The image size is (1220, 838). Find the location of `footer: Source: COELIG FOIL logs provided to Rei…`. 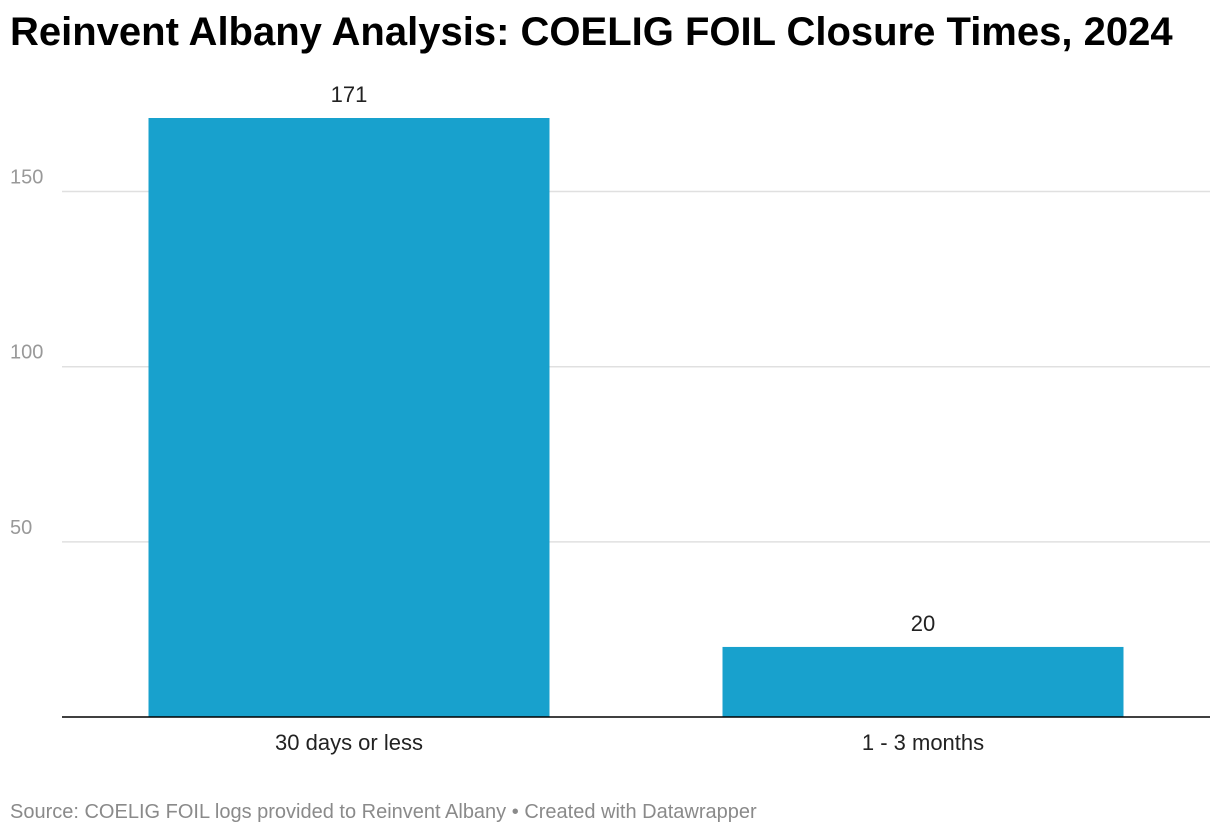

footer: Source: COELIG FOIL logs provided to Rei… is located at coordinates (383, 812).